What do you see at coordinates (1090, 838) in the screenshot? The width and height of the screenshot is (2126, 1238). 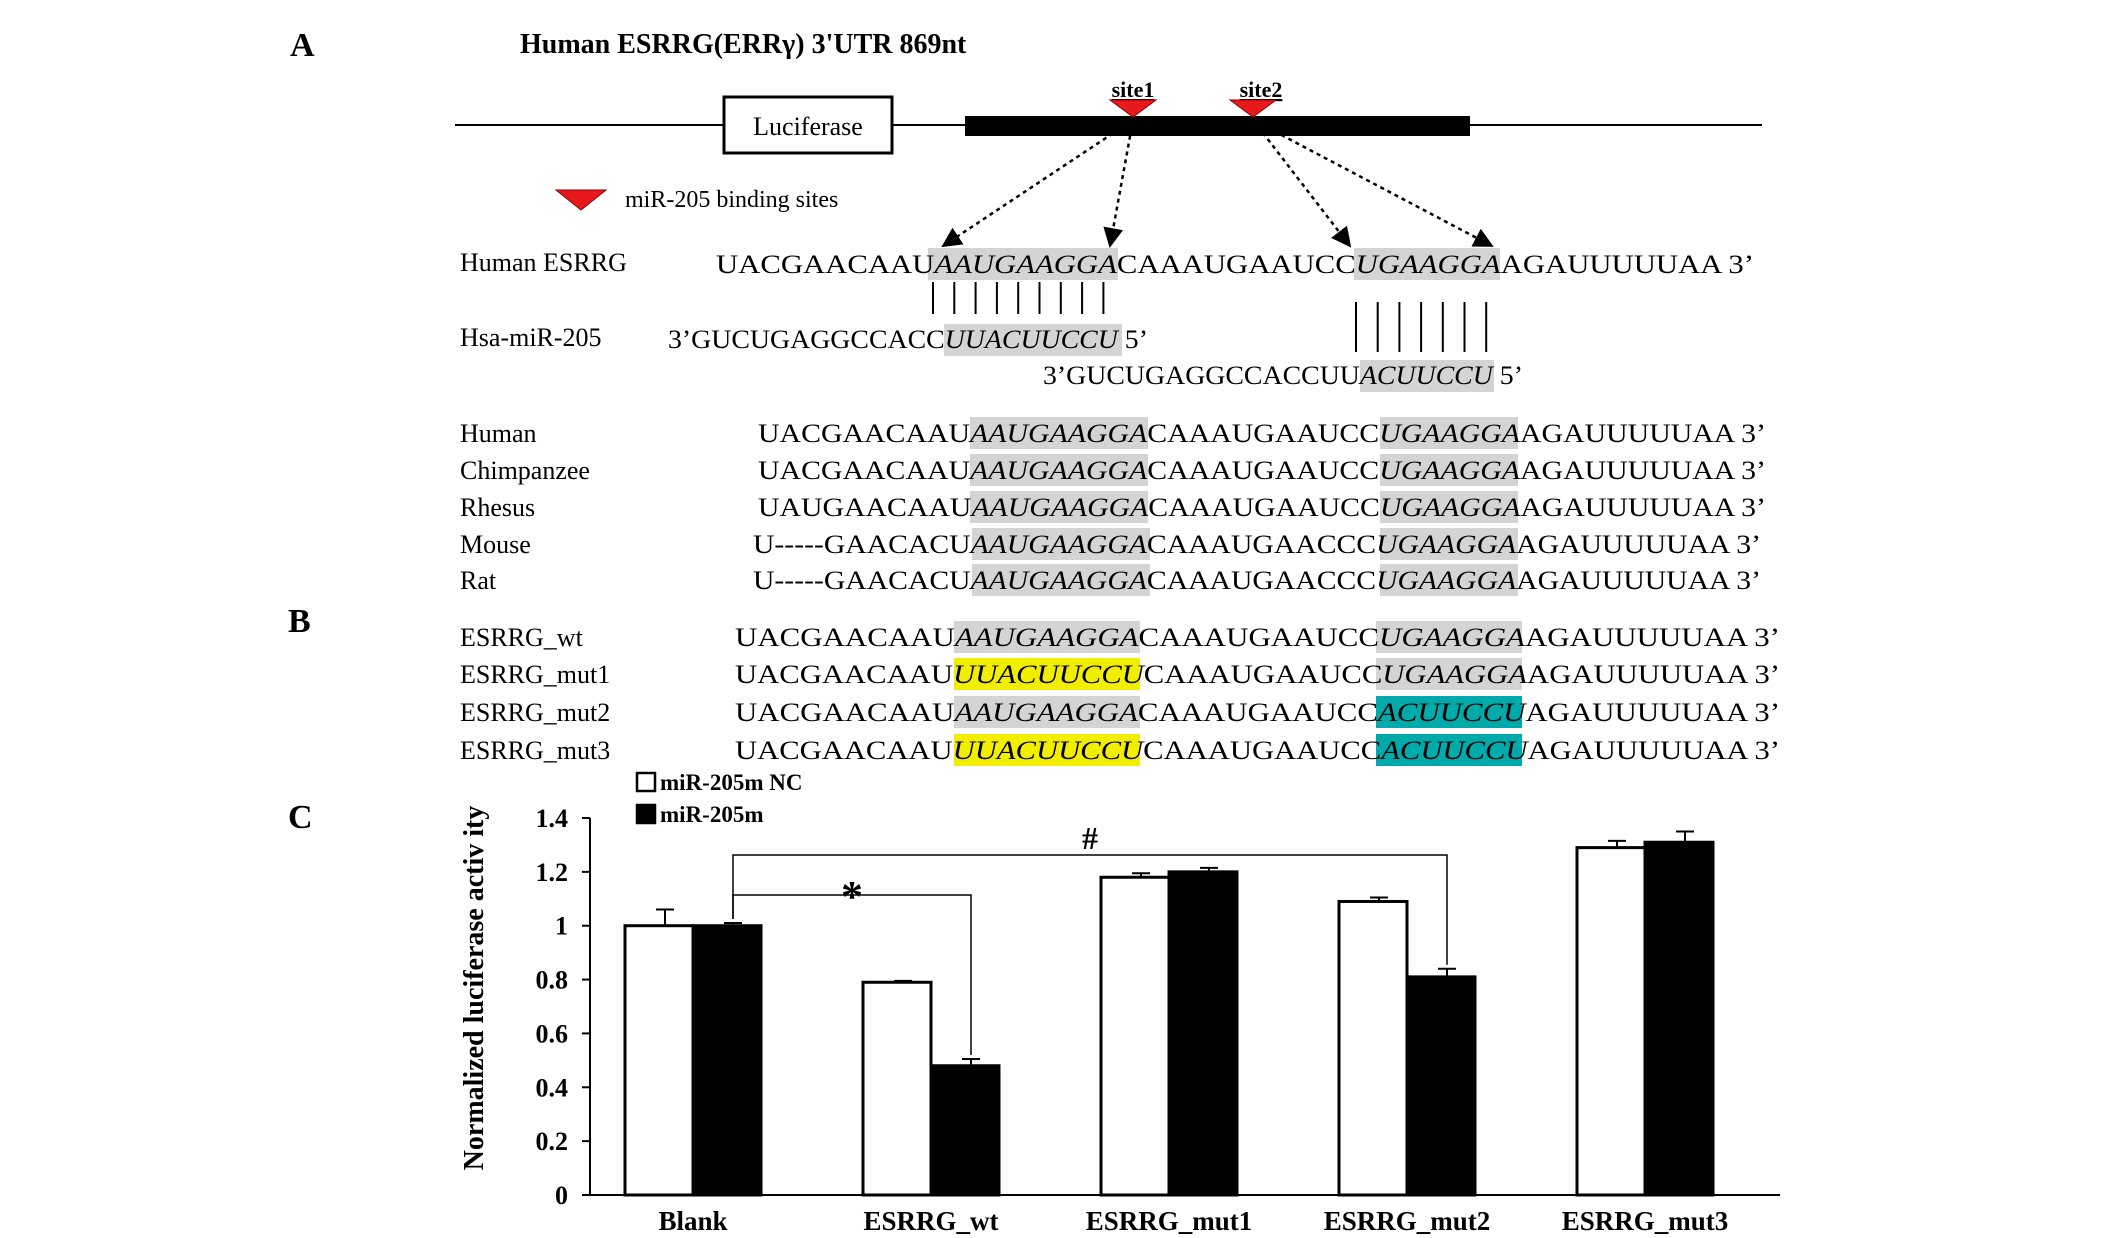 I see `significance-symbol: #` at bounding box center [1090, 838].